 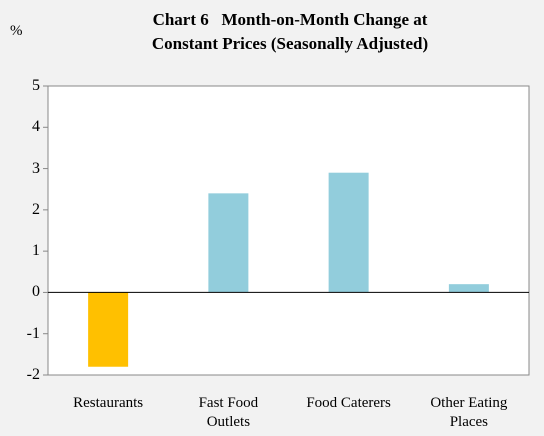 I want to click on y-axis-label: %, so click(x=16, y=31).